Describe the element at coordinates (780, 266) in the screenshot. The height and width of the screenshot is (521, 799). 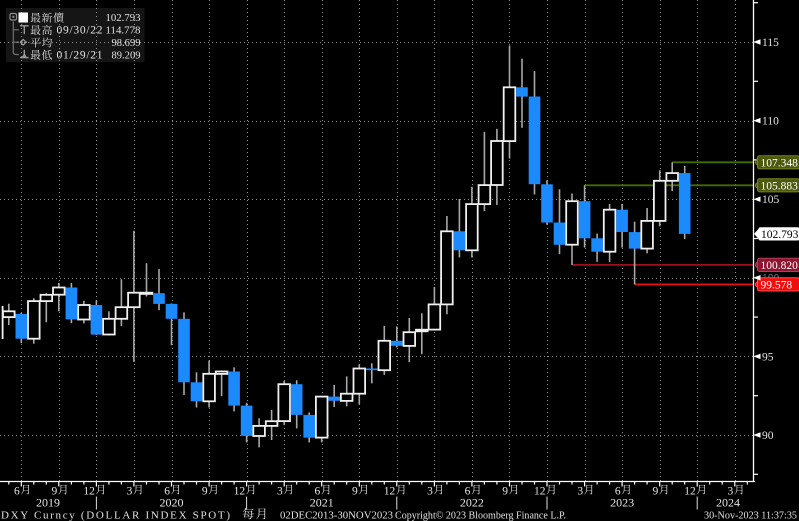
I see `svg-text: 100.820` at that location.